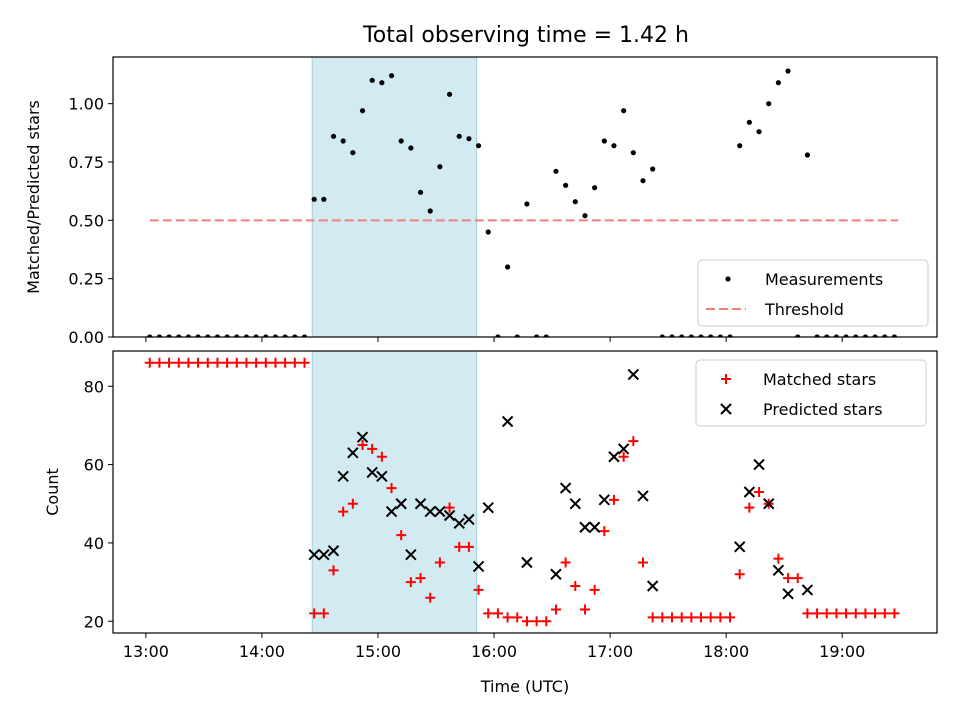 This screenshot has width=960, height=720. I want to click on legend-label: Predicted stars, so click(823, 409).